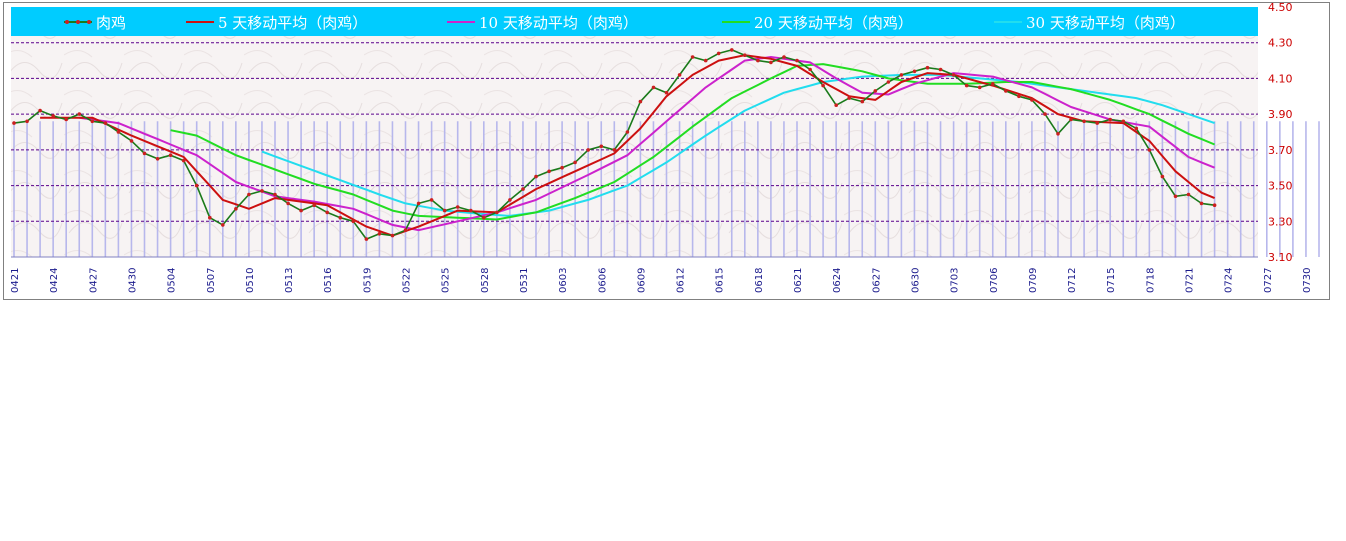 The height and width of the screenshot is (541, 1346). Describe the element at coordinates (916, 280) in the screenshot. I see `x-tick-label: 0630` at that location.